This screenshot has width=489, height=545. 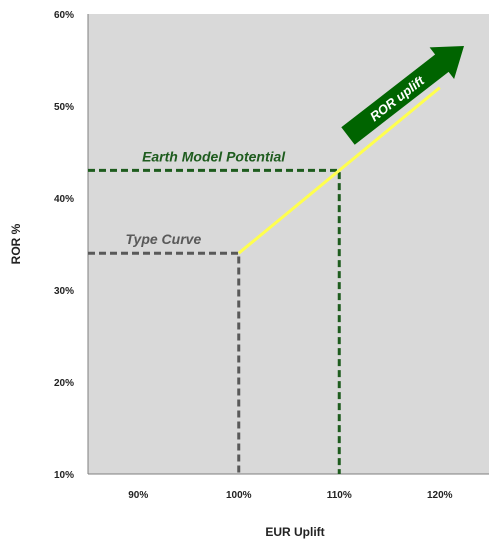 I want to click on x-axis-title: EUR Uplift, so click(x=294, y=532).